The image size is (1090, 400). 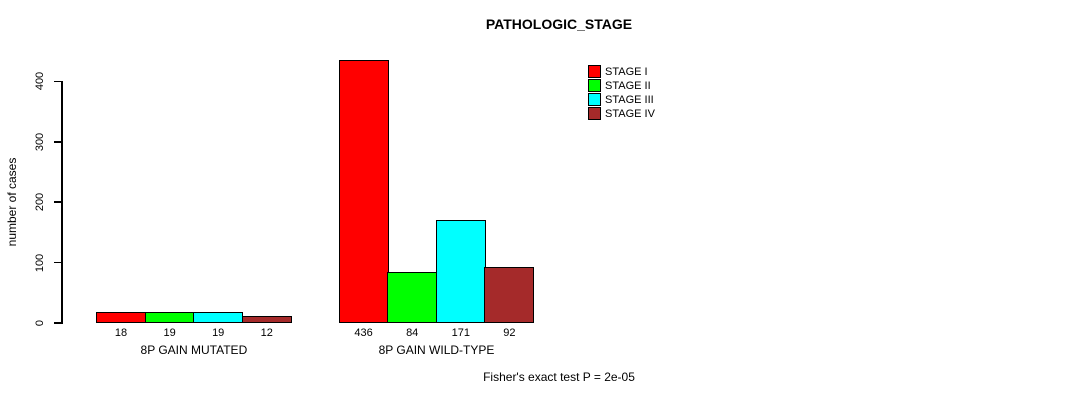 What do you see at coordinates (460, 333) in the screenshot?
I see `bar-value-label: 171` at bounding box center [460, 333].